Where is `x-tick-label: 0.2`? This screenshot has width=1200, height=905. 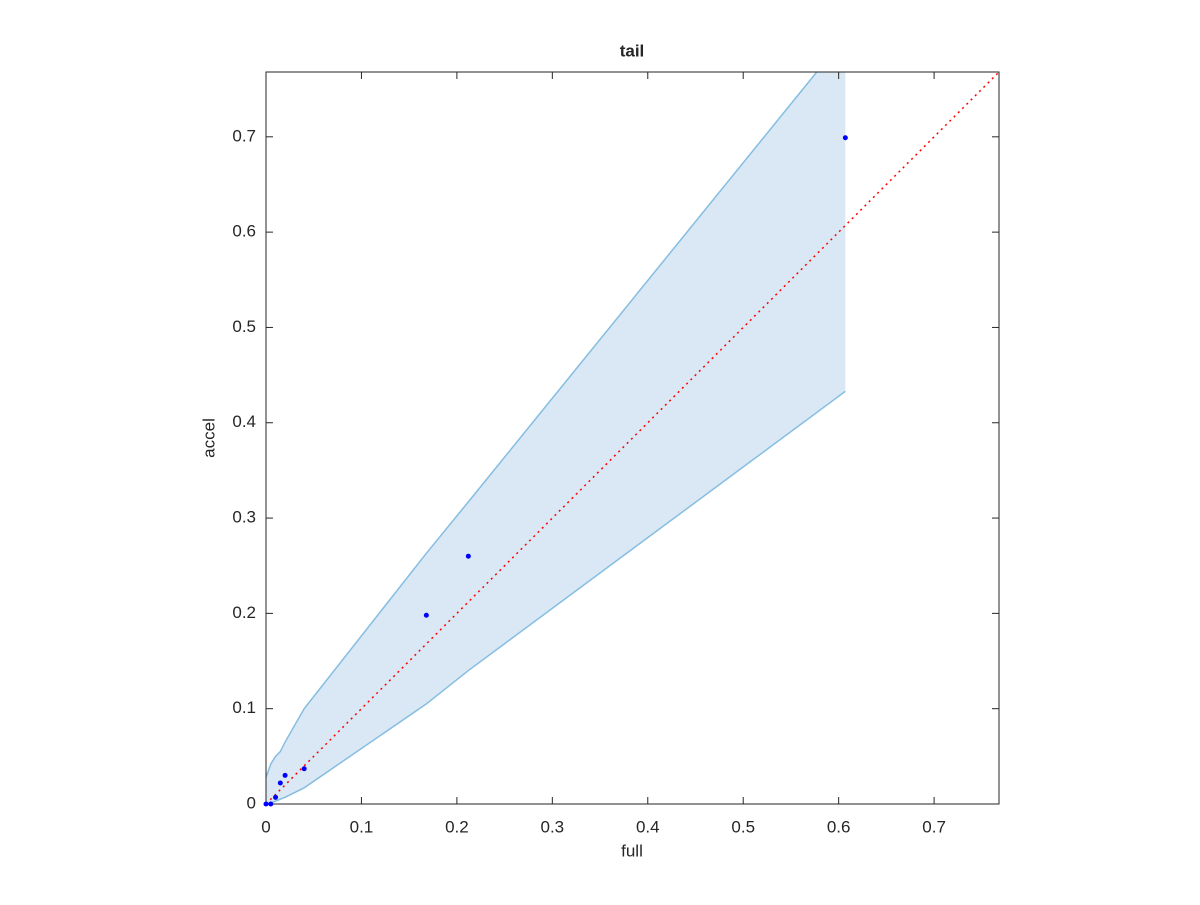 x-tick-label: 0.2 is located at coordinates (457, 826).